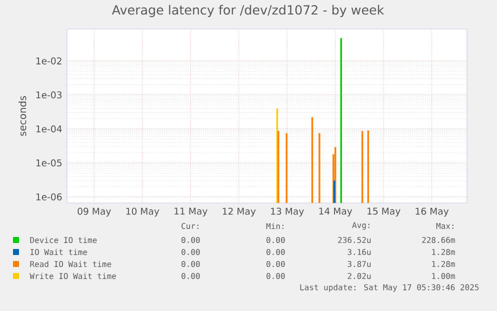  What do you see at coordinates (143, 212) in the screenshot?
I see `x-tick-label: 10 May` at bounding box center [143, 212].